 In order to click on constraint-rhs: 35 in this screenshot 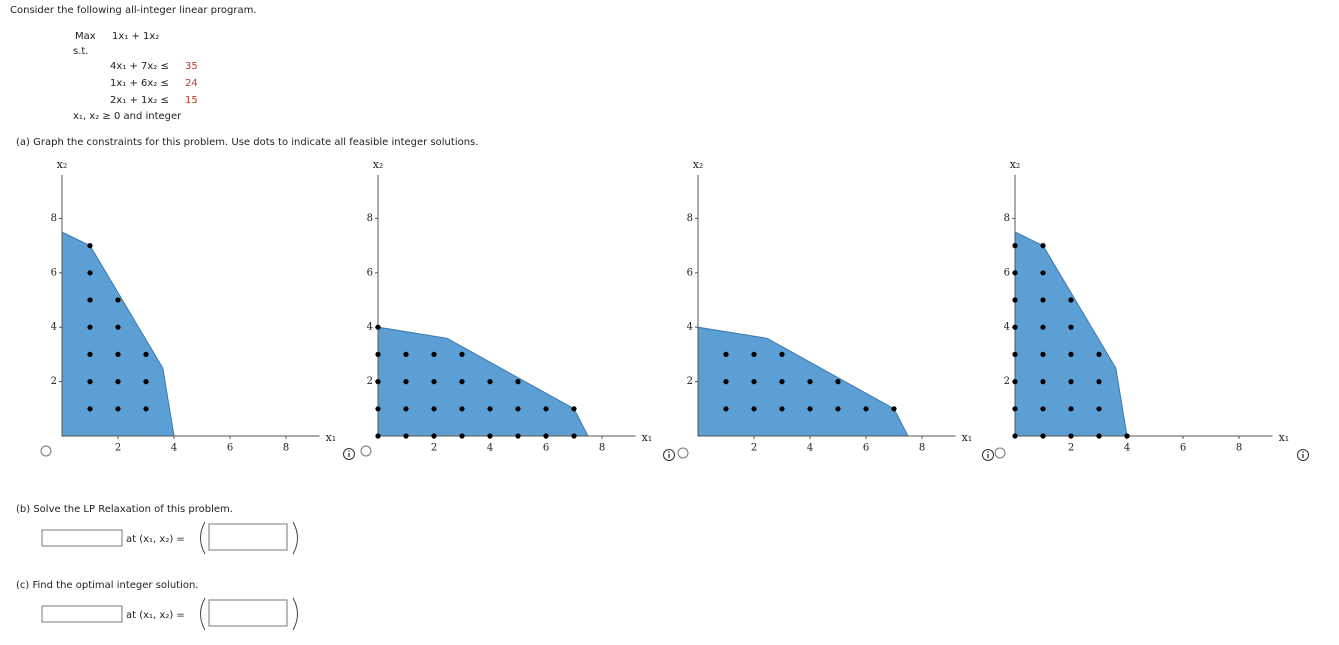, I will do `click(191, 66)`.